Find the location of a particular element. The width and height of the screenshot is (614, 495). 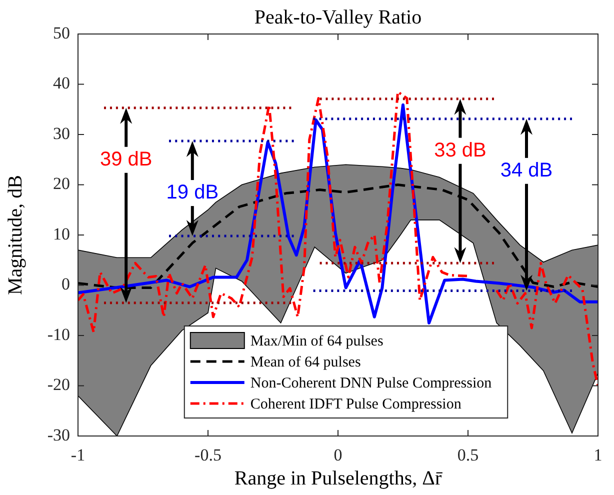

legend-label: Mean of 64 pulses is located at coordinates (305, 362).